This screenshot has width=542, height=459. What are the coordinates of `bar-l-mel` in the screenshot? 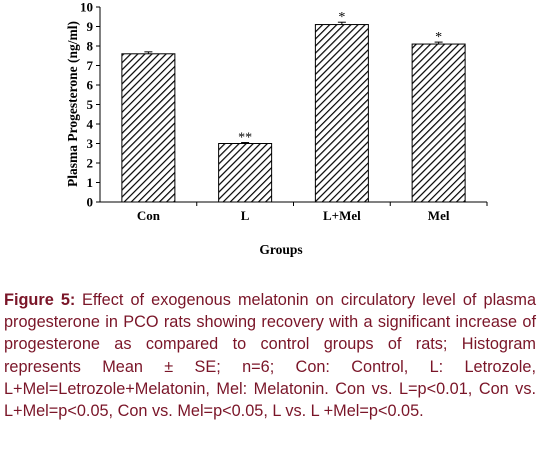 It's located at (341, 113).